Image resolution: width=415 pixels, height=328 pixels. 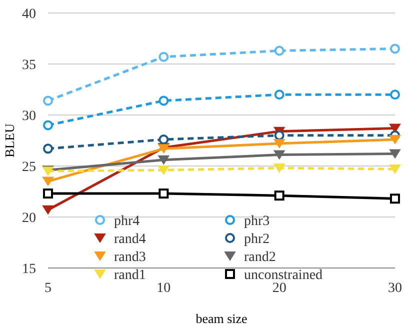 What do you see at coordinates (48, 288) in the screenshot?
I see `x-tick-label: 5` at bounding box center [48, 288].